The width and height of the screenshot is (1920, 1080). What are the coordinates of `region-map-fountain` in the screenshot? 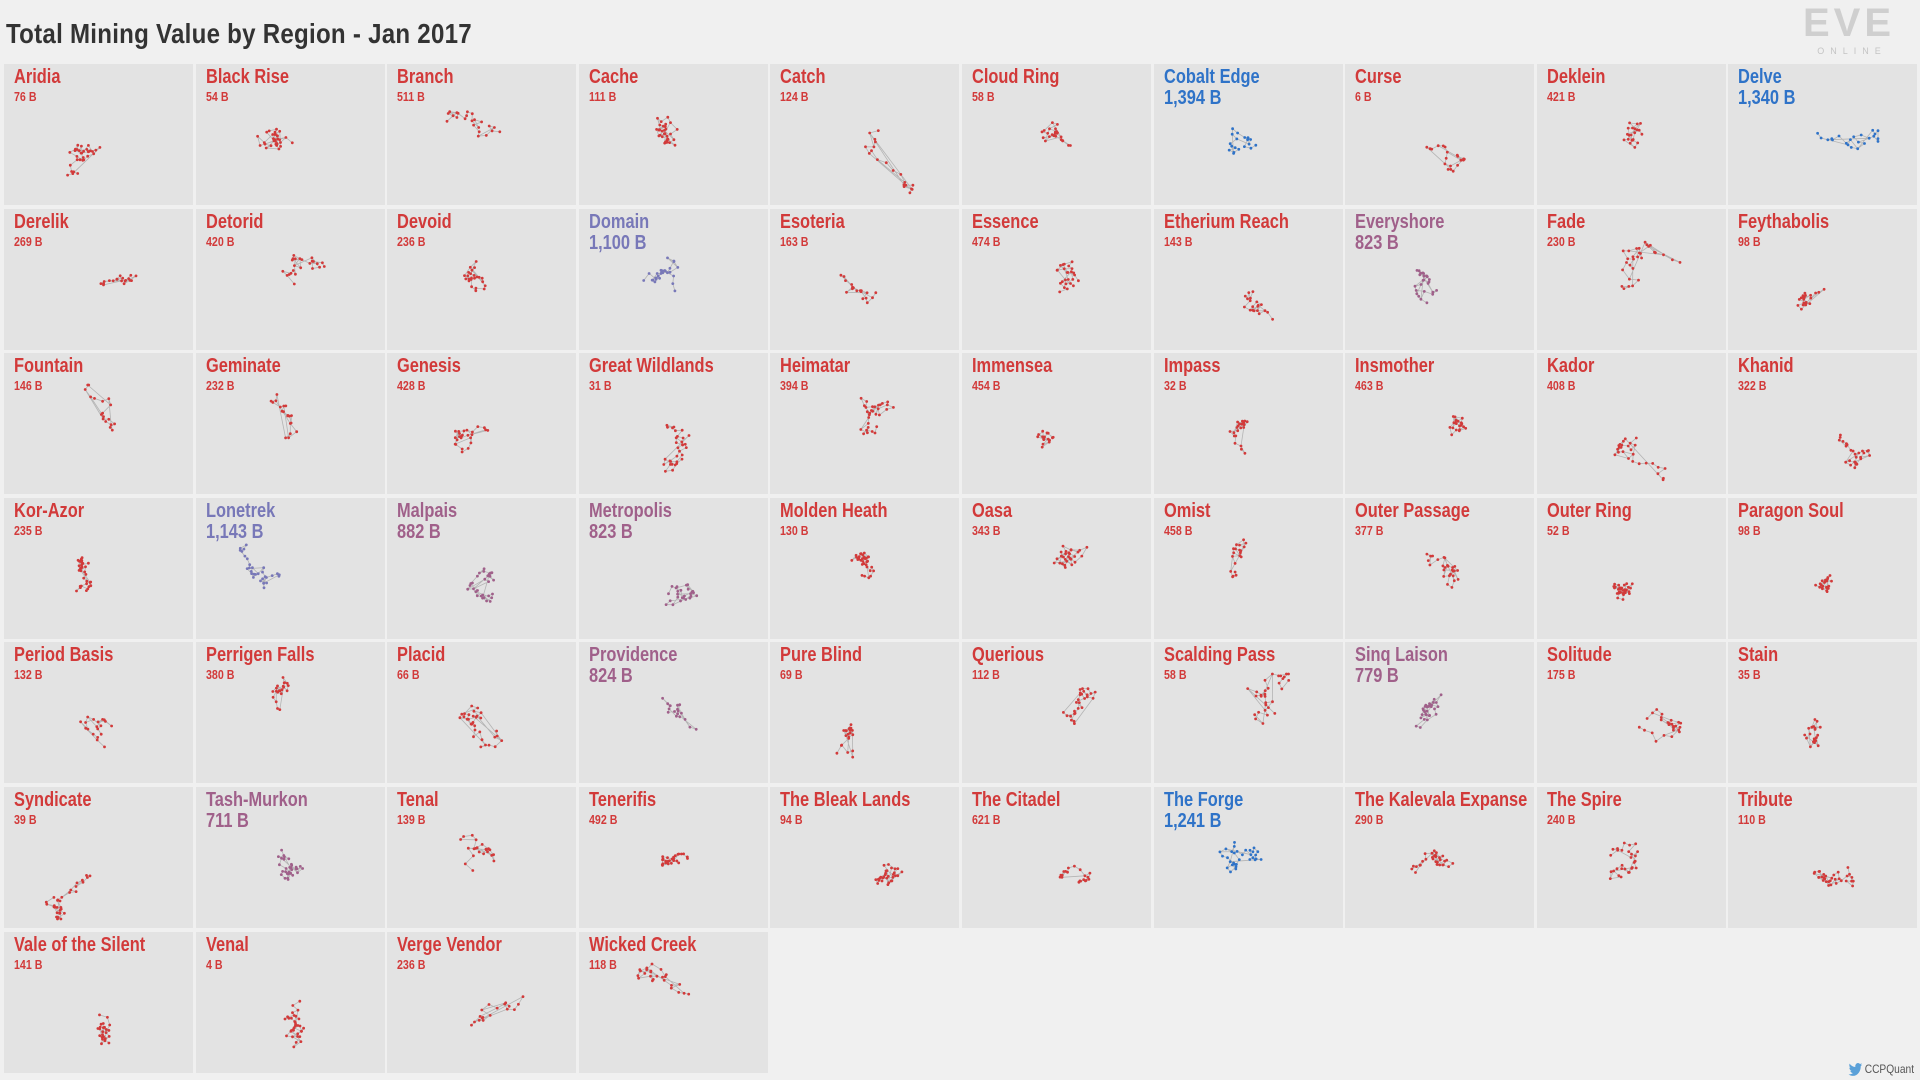 It's located at (99, 407).